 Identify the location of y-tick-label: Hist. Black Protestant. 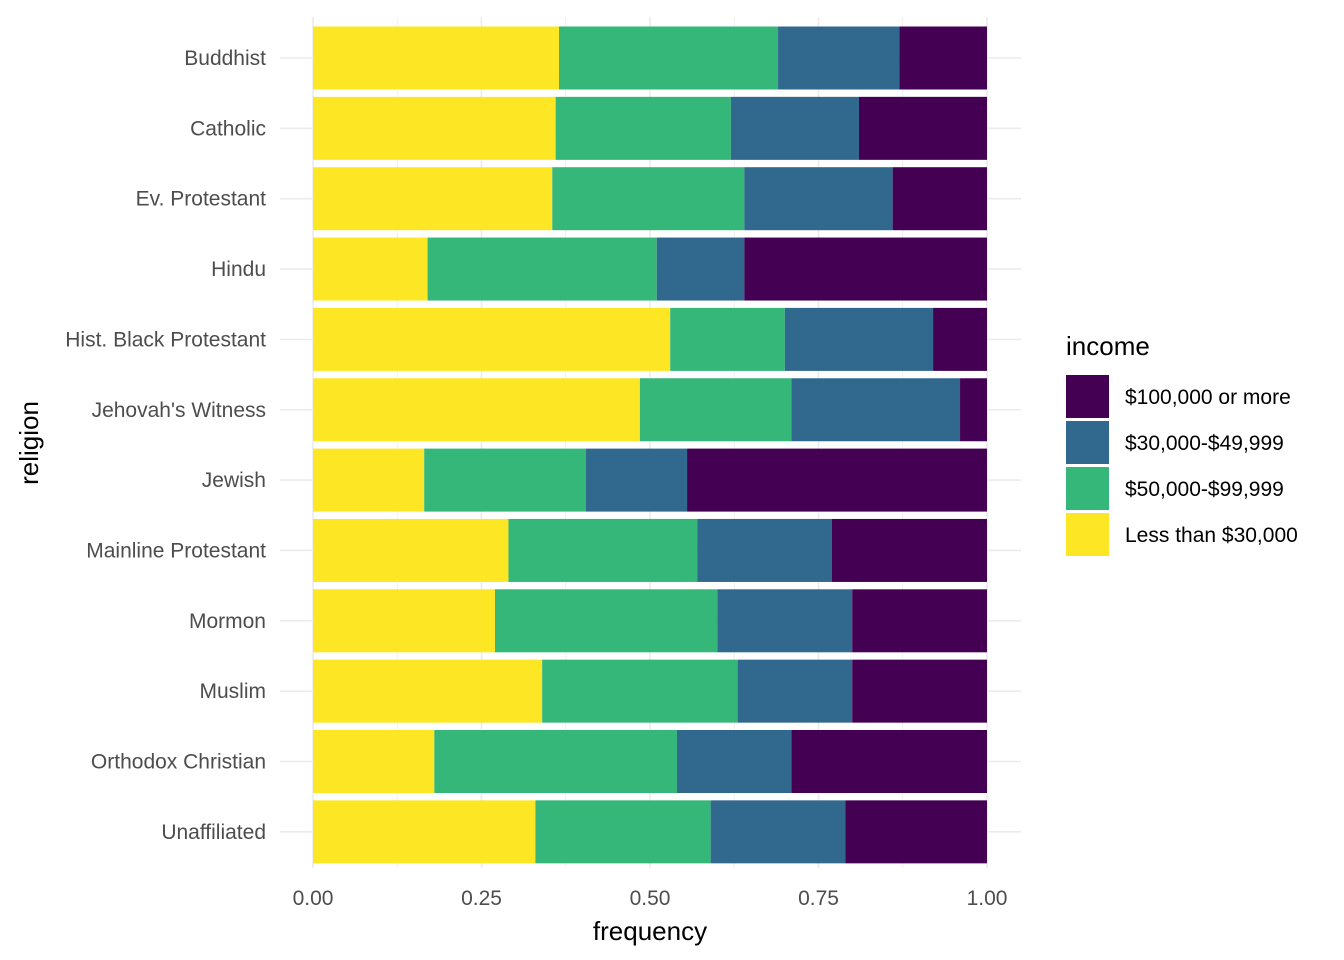
(165, 339).